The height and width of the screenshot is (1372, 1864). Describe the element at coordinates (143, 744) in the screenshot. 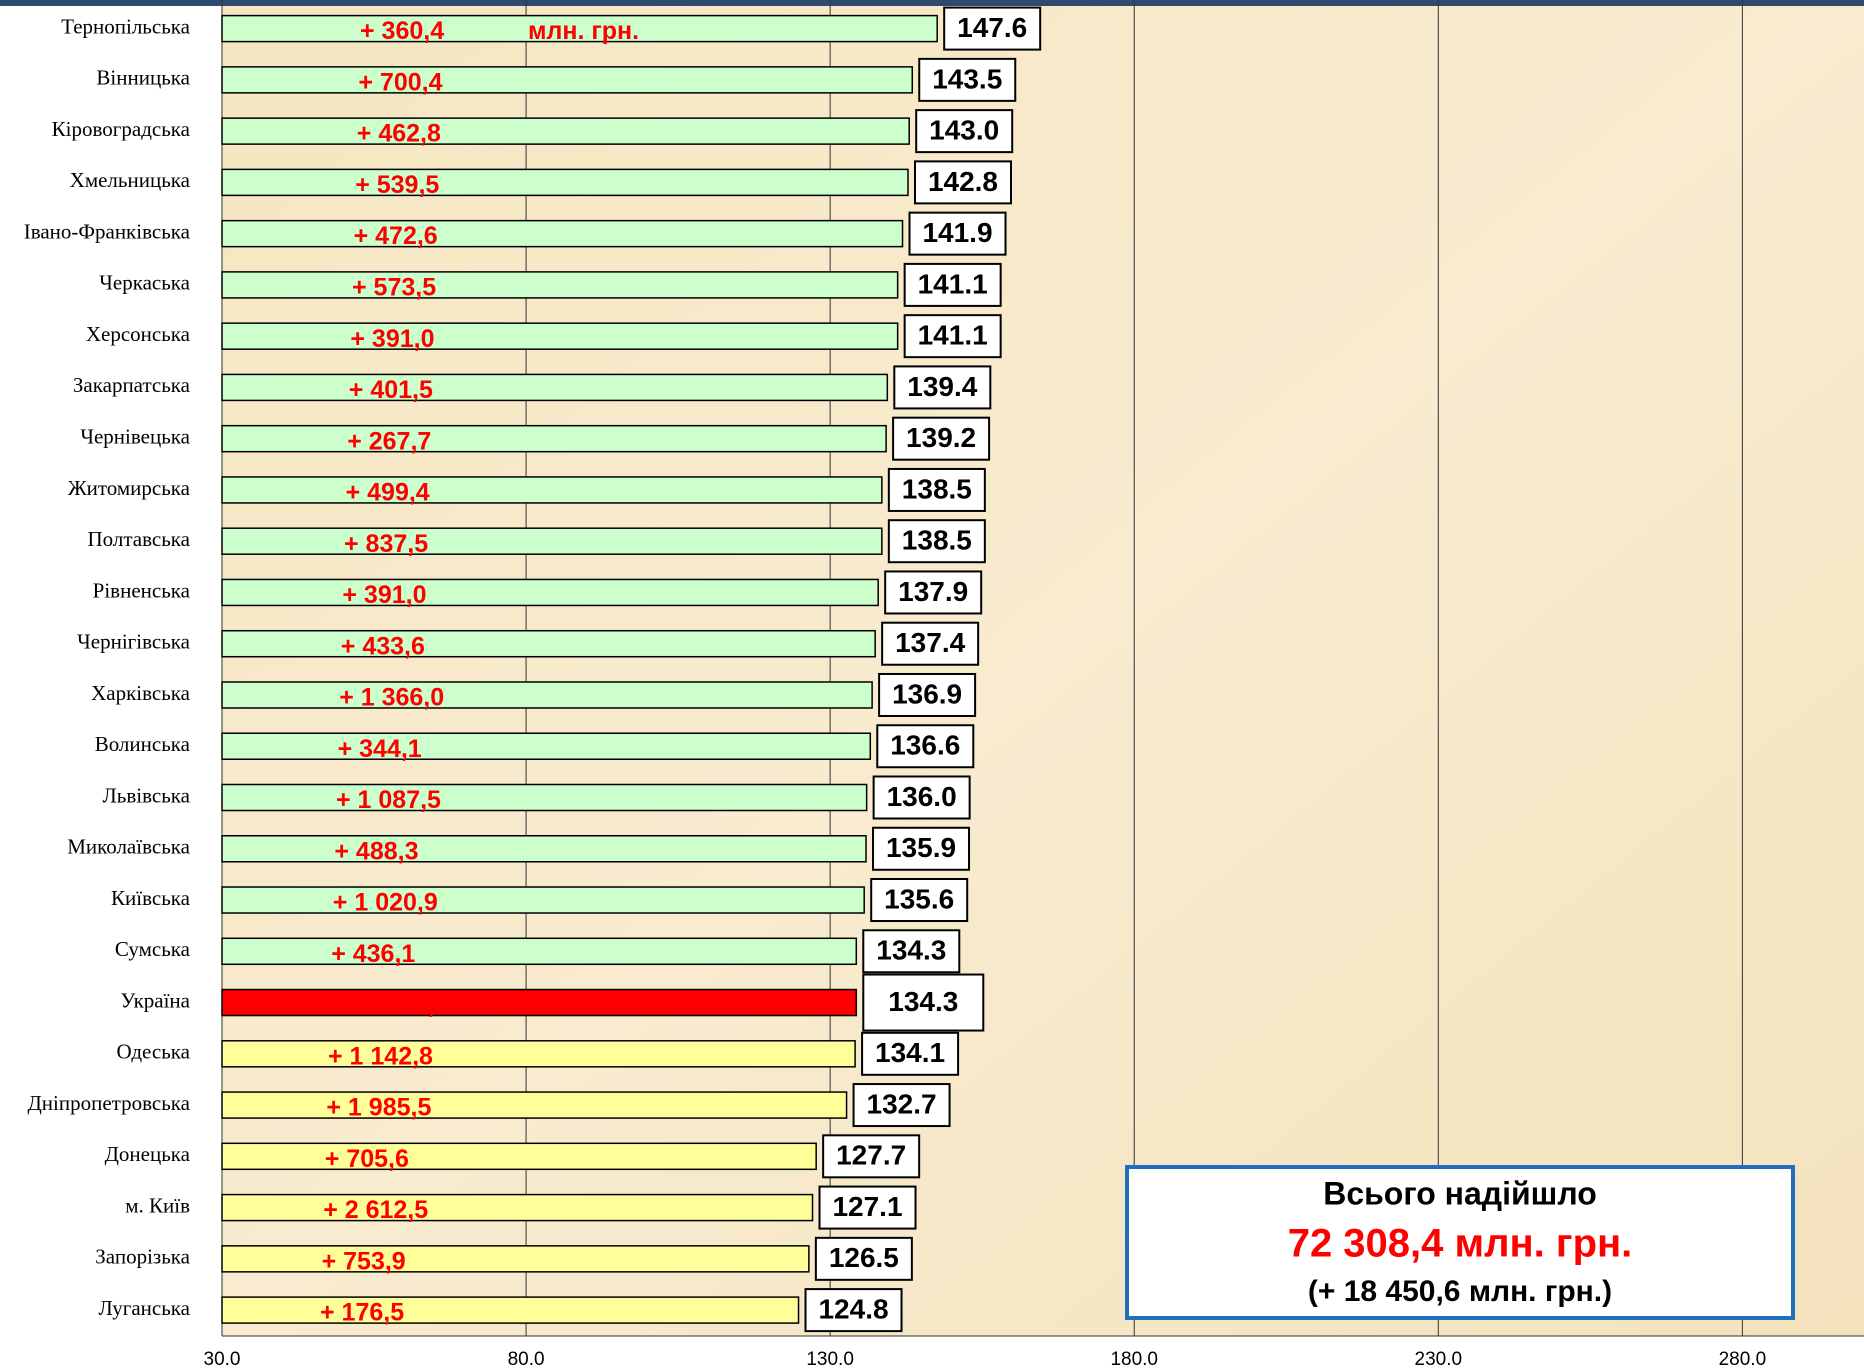

I see `category-label: Волинська` at that location.